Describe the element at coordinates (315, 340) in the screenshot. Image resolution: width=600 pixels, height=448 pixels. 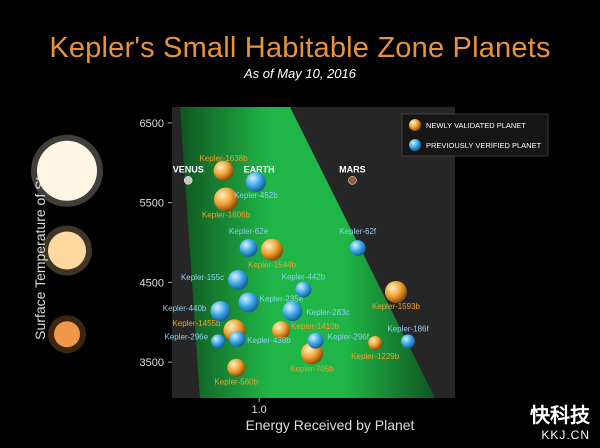
I see `data-point-kepler-296f` at that location.